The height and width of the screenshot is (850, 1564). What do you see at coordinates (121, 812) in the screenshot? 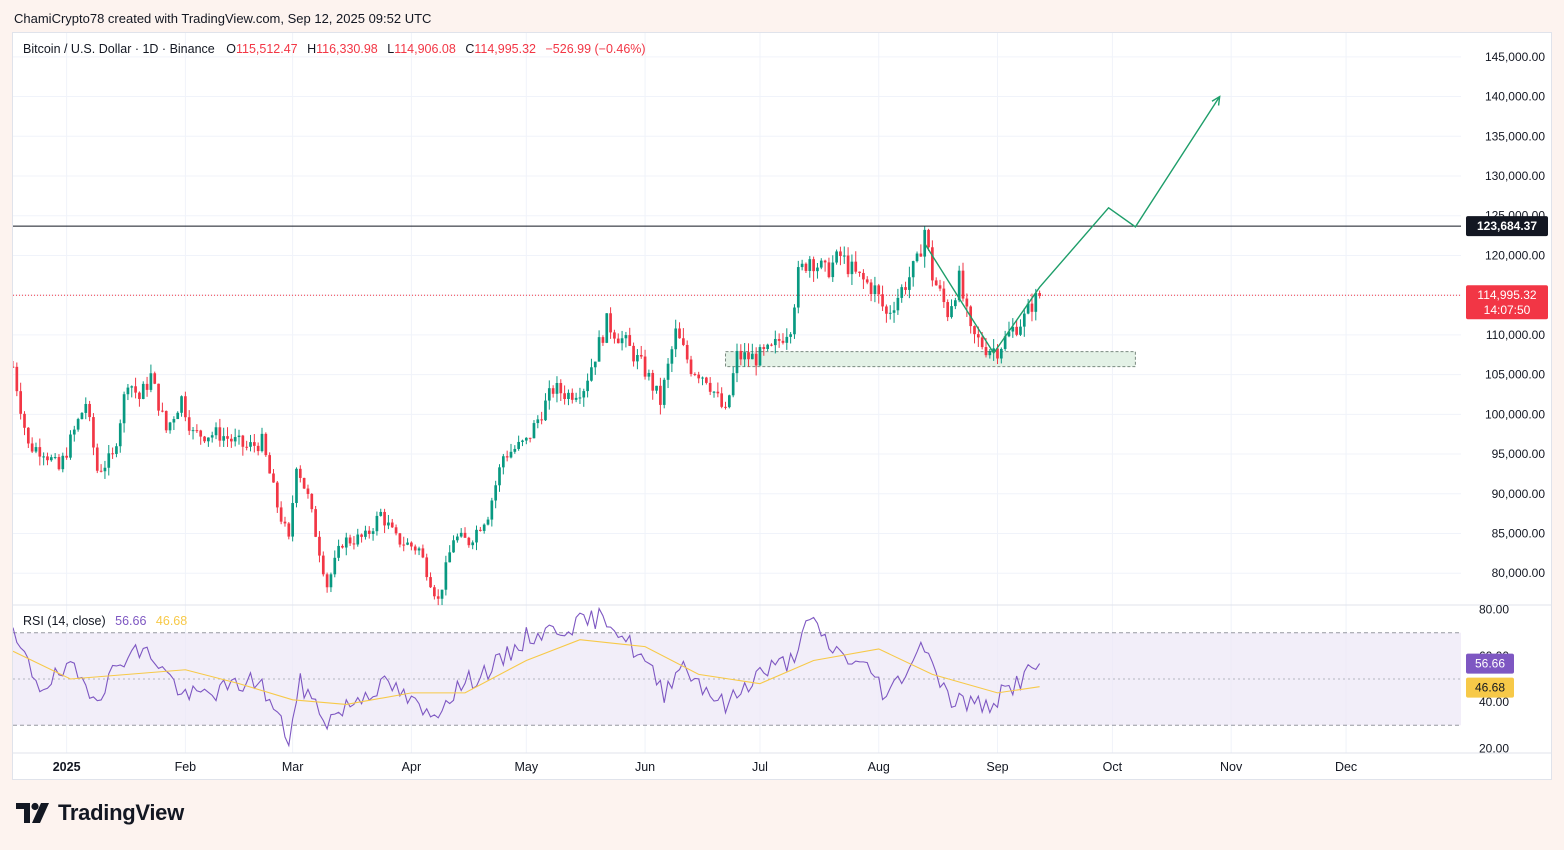
I see `tradingview-brand: TradingView` at bounding box center [121, 812].